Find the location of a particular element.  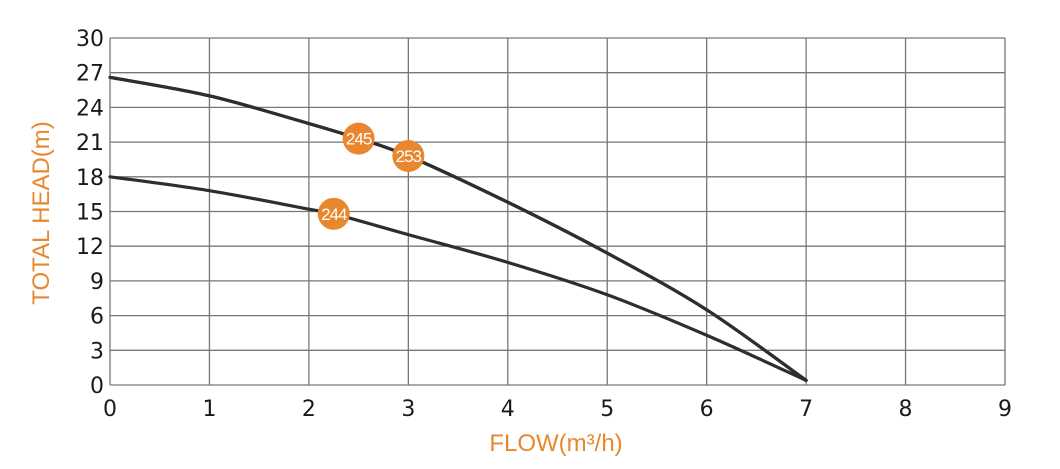

badge-label: 244 is located at coordinates (334, 214).